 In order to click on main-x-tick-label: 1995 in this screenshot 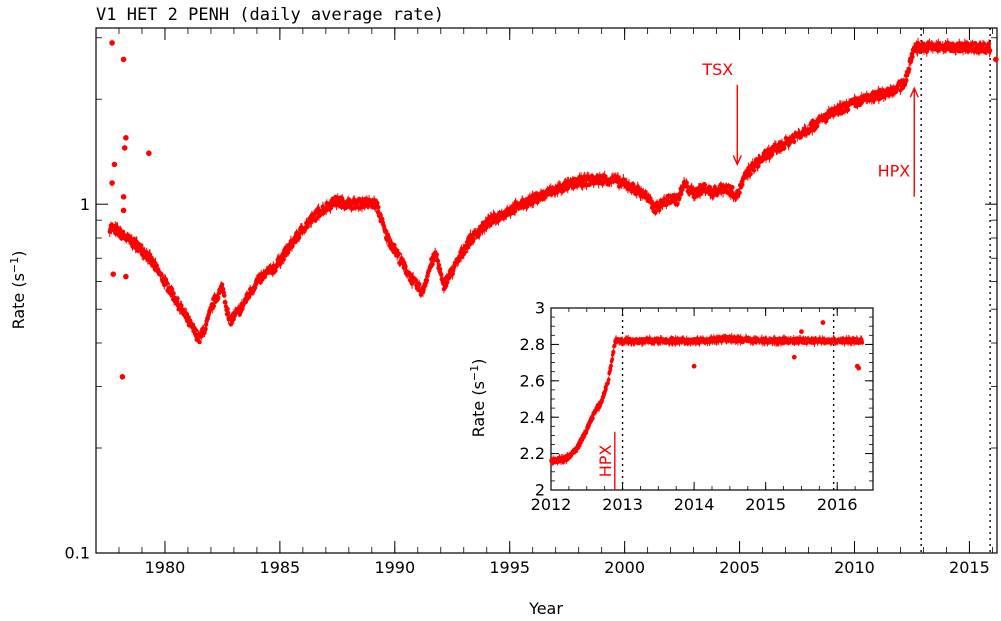, I will do `click(509, 567)`.